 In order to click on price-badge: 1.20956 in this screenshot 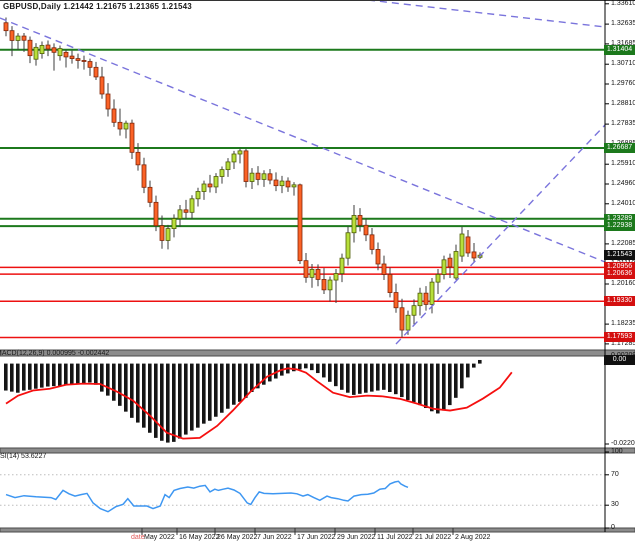, I will do `click(619, 267)`.